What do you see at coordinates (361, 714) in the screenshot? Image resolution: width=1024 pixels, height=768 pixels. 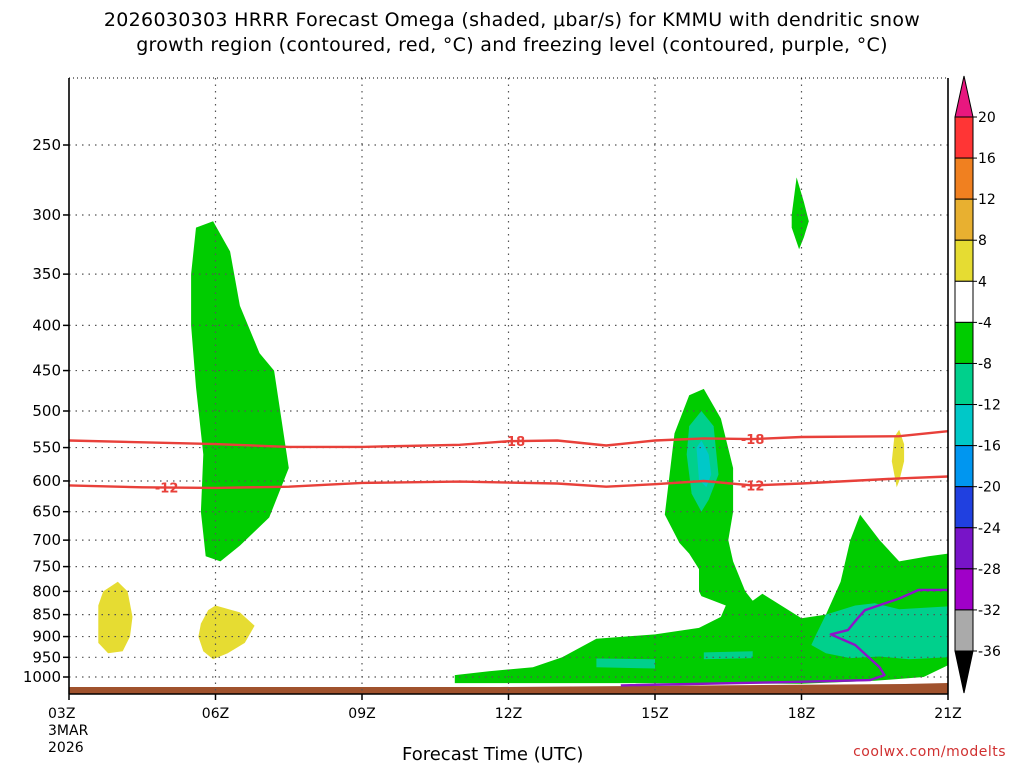 I see `x-tick-label-09Z: 09Z` at bounding box center [361, 714].